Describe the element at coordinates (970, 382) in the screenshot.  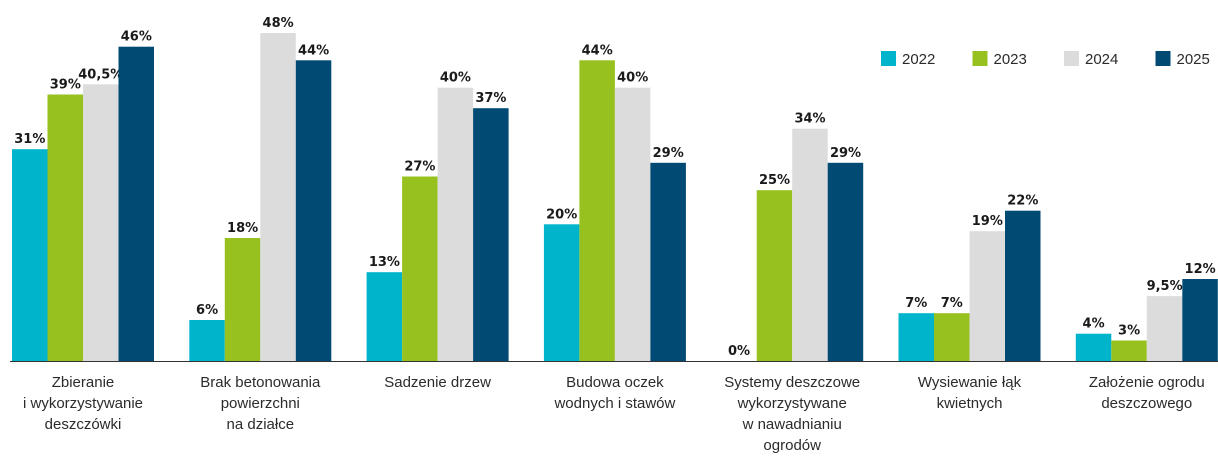
I see `category-label-line: Wysiewanie łąk` at that location.